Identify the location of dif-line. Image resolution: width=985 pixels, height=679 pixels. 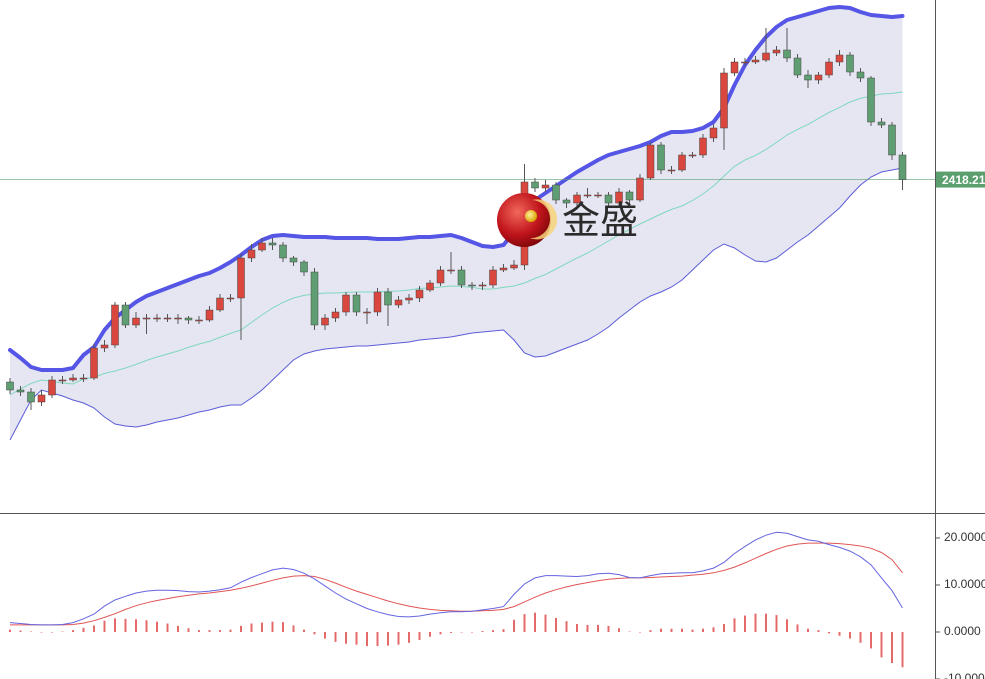
(456, 578).